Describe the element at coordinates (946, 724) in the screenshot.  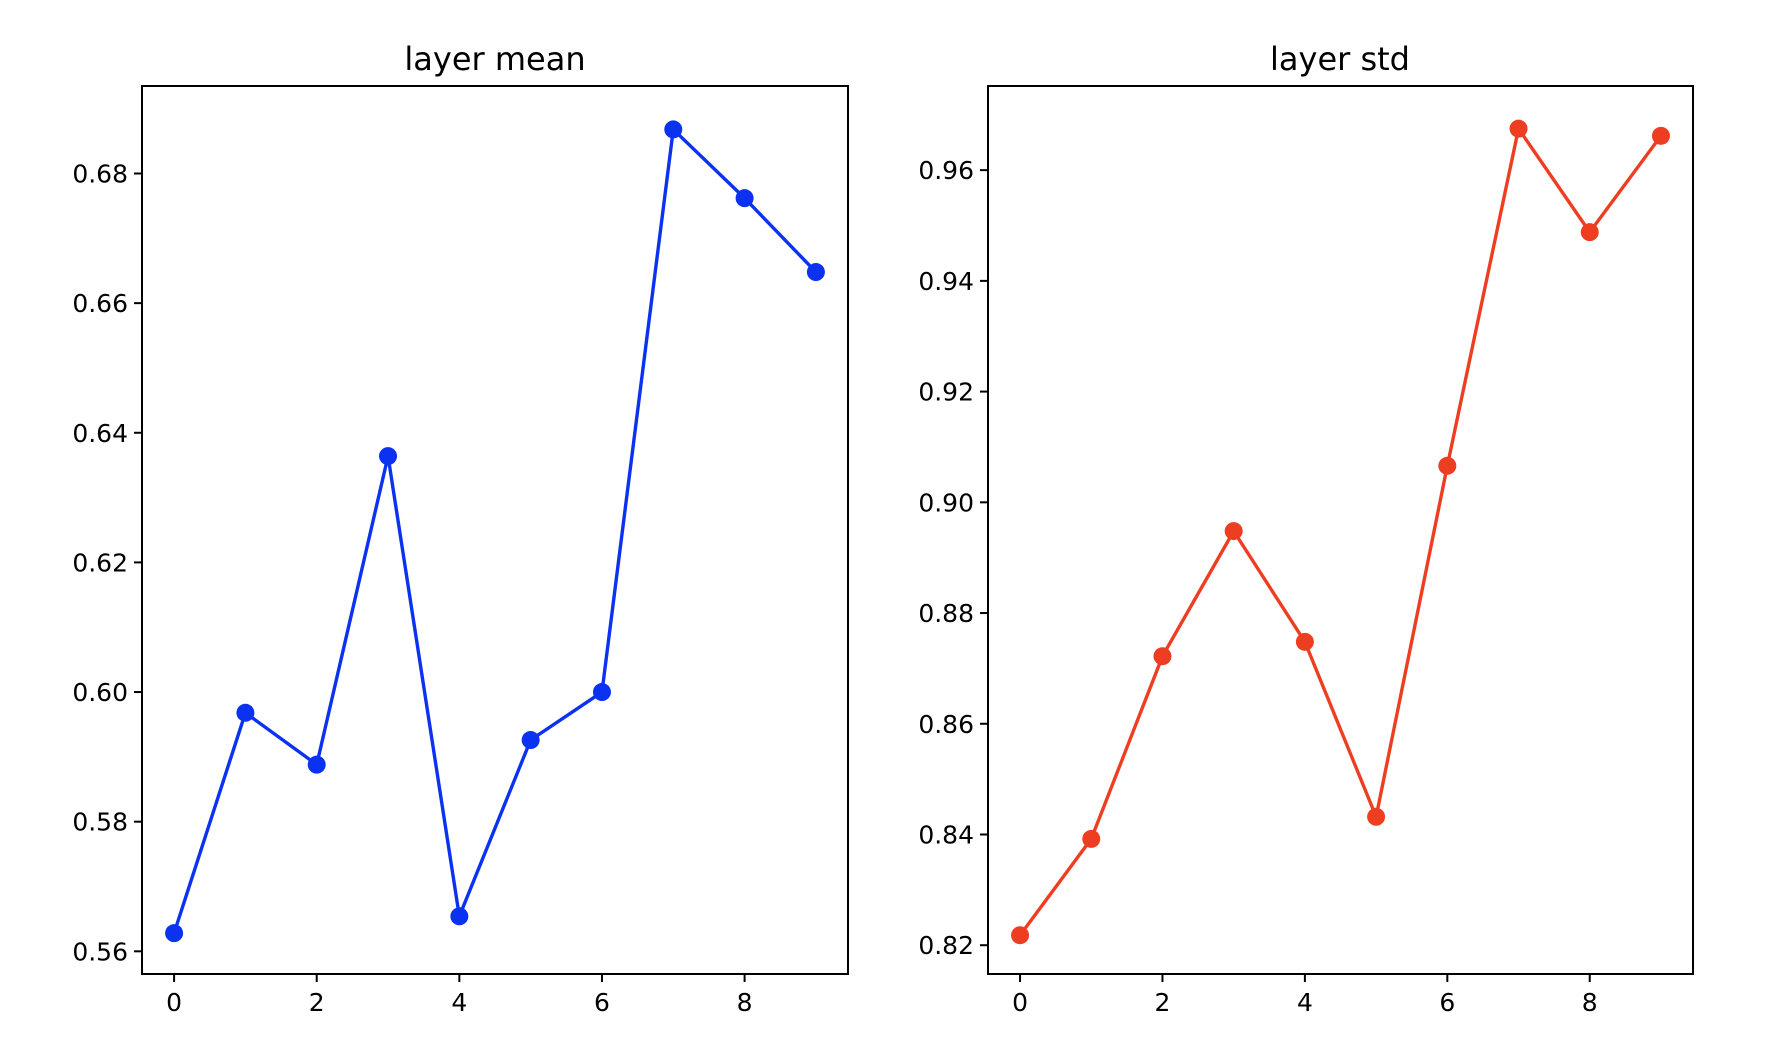
I see `layer-std-y-tick-label: 0.86` at that location.